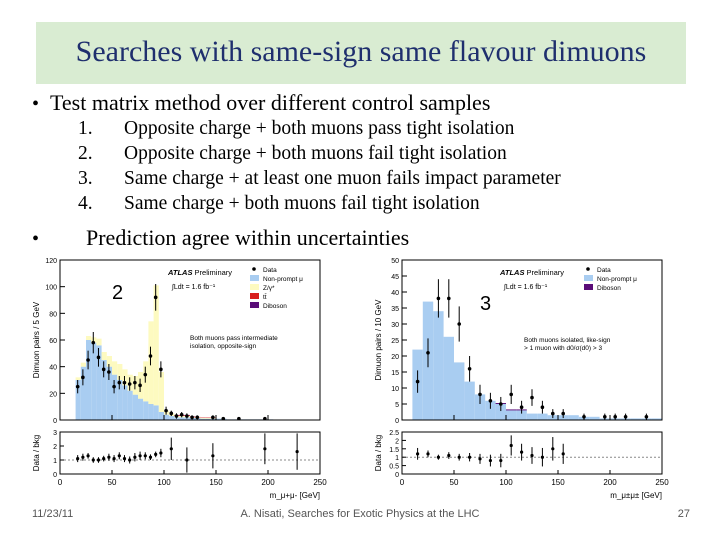 The height and width of the screenshot is (540, 720). What do you see at coordinates (394, 450) in the screenshot?
I see `ratio-tick-label: 1.5` at bounding box center [394, 450].